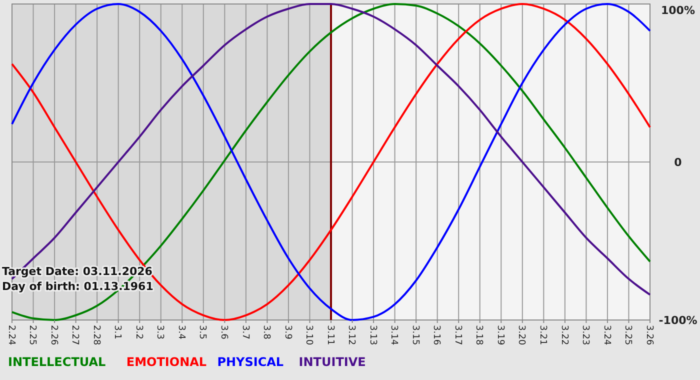  I want to click on x-tick-label: 3.24, so click(606, 335).